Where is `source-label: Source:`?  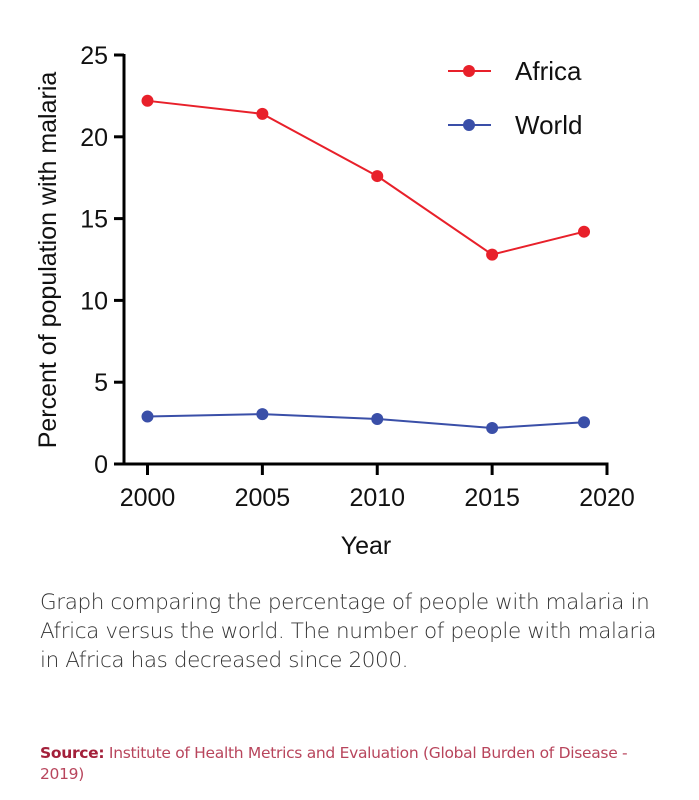
source-label: Source: is located at coordinates (72, 753).